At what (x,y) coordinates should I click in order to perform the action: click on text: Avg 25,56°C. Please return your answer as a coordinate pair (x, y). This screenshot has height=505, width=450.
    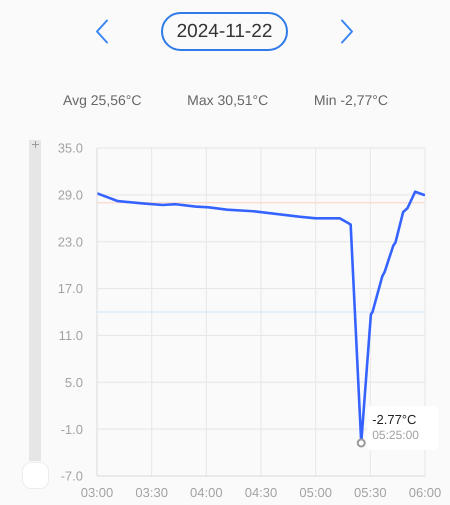
    Looking at the image, I should click on (102, 100).